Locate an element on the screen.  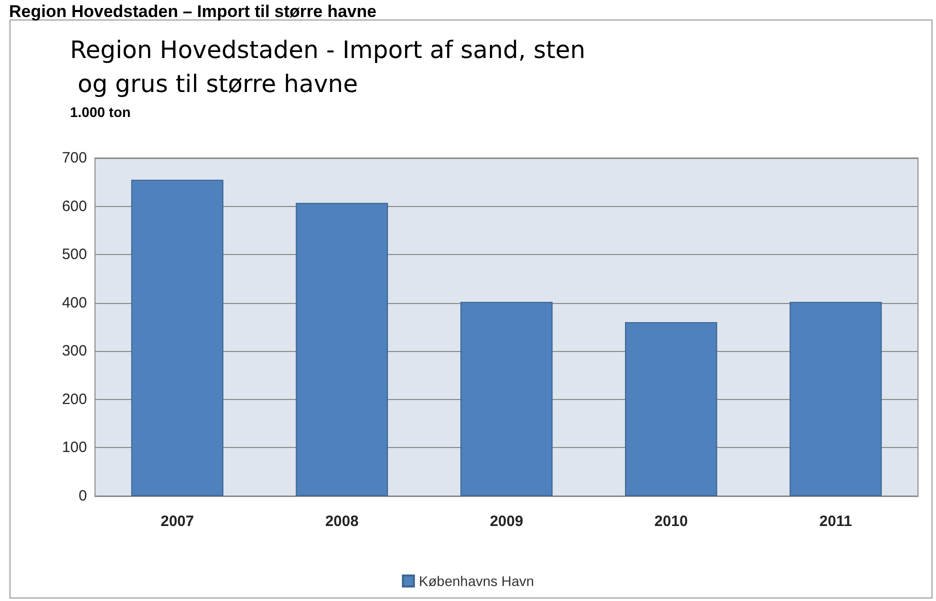
legend-label: Københavns Havn is located at coordinates (476, 581).